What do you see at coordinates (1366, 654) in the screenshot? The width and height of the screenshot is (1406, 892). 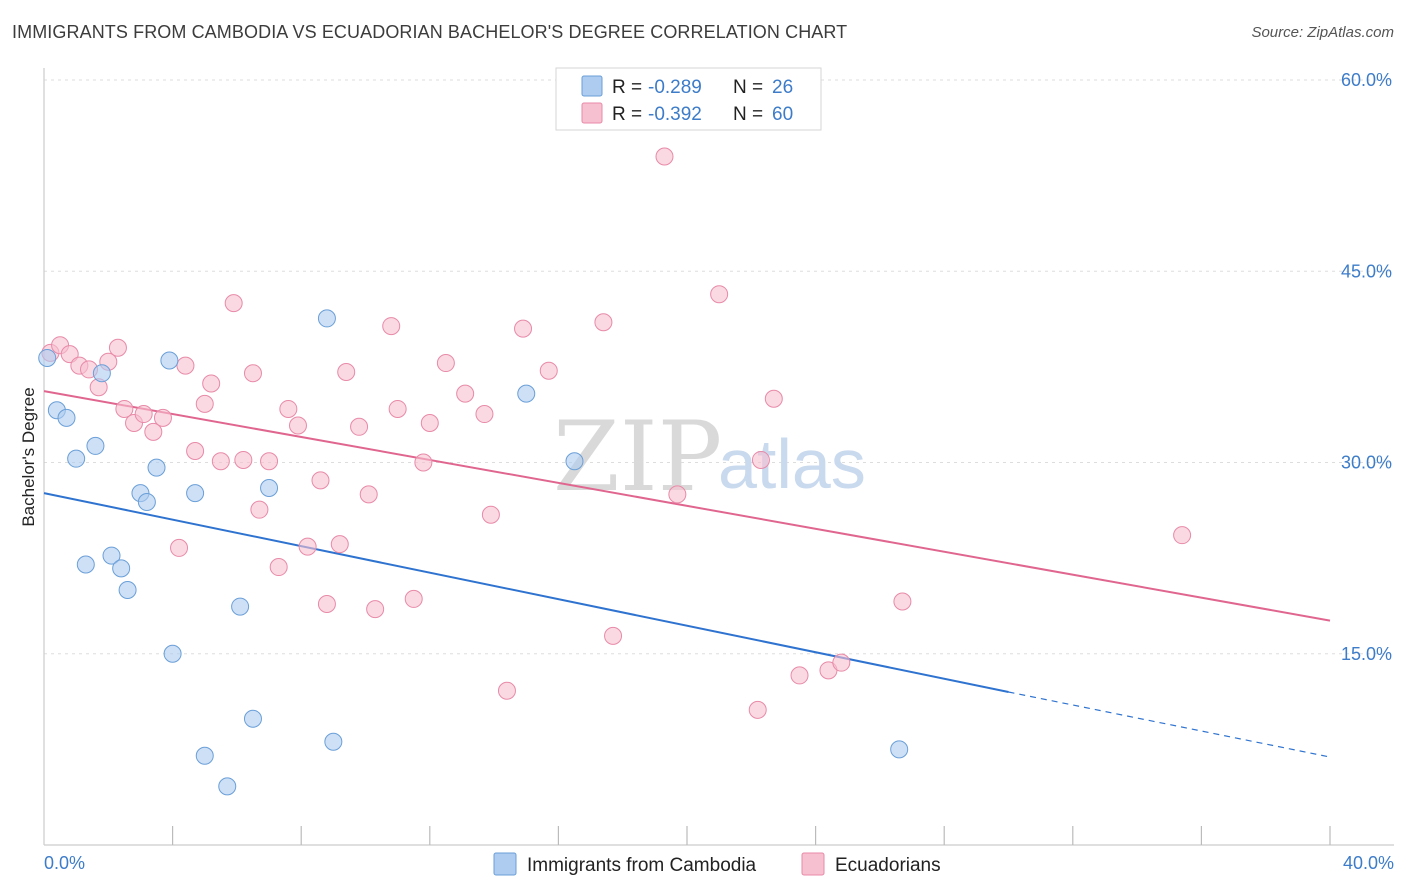 I see `y-tick-label: 15.0%` at bounding box center [1366, 654].